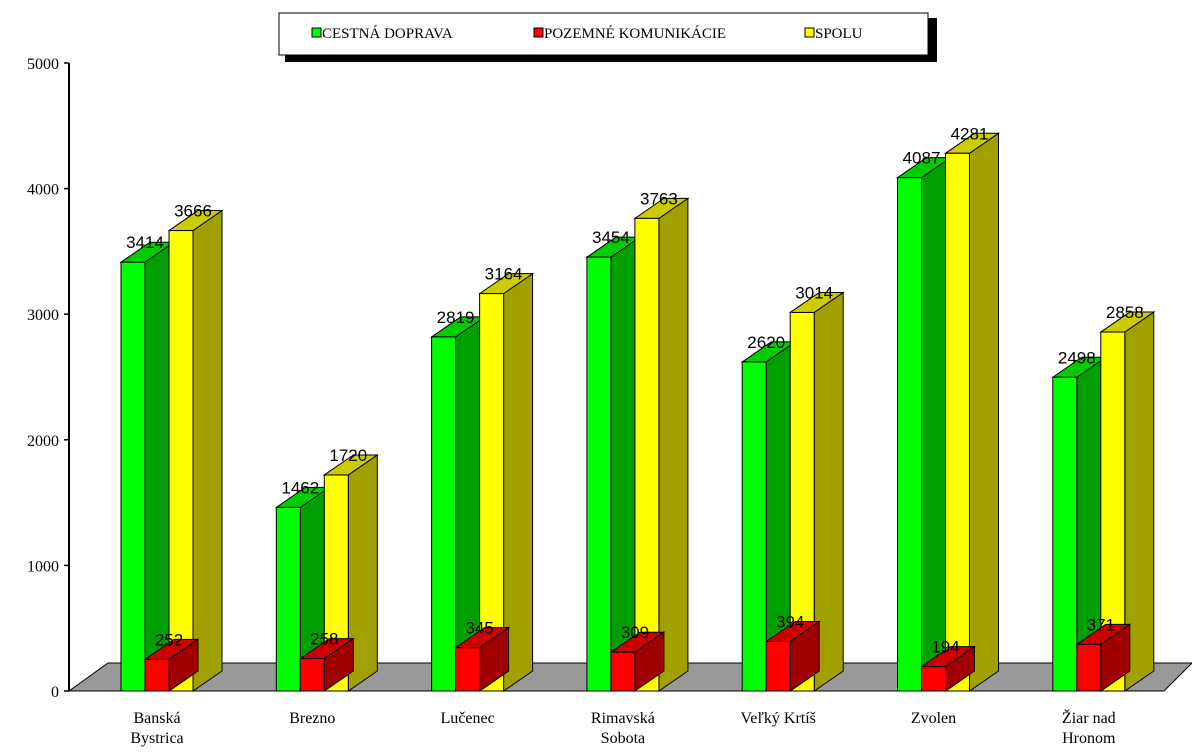 The image size is (1192, 753). What do you see at coordinates (766, 342) in the screenshot?
I see `data-label: 2620` at bounding box center [766, 342].